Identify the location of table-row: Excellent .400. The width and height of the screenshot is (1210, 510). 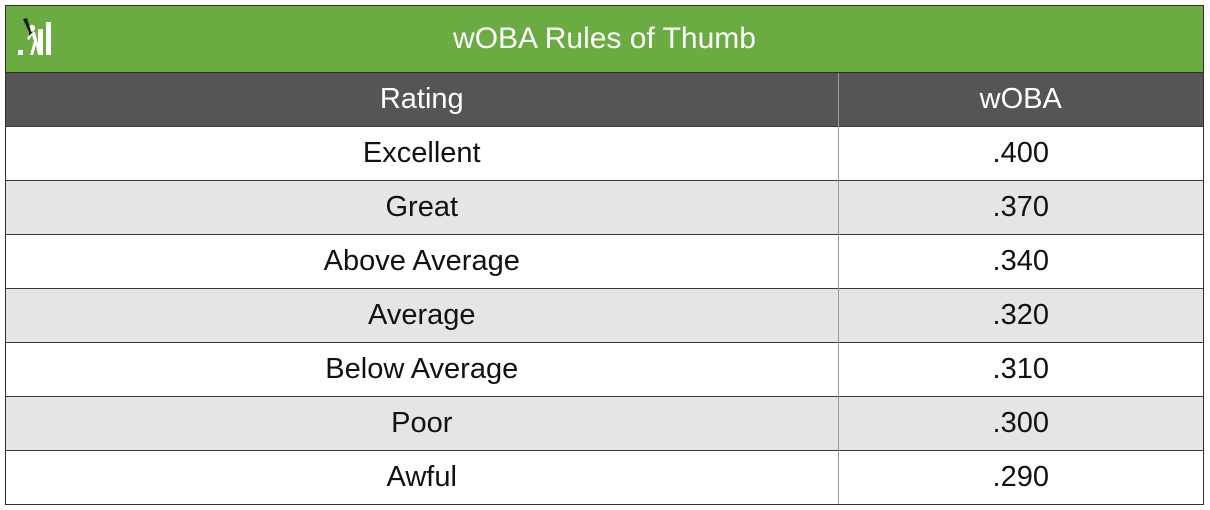
(604, 153).